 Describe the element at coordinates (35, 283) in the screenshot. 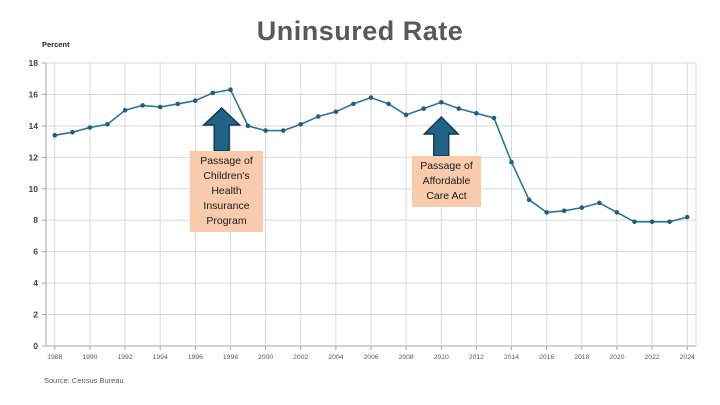

I see `y-tick-label: 4` at that location.